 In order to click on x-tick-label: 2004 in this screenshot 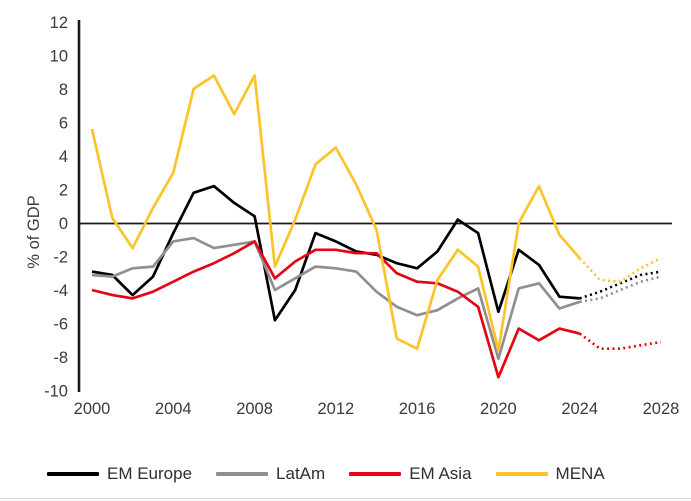, I will do `click(173, 409)`.